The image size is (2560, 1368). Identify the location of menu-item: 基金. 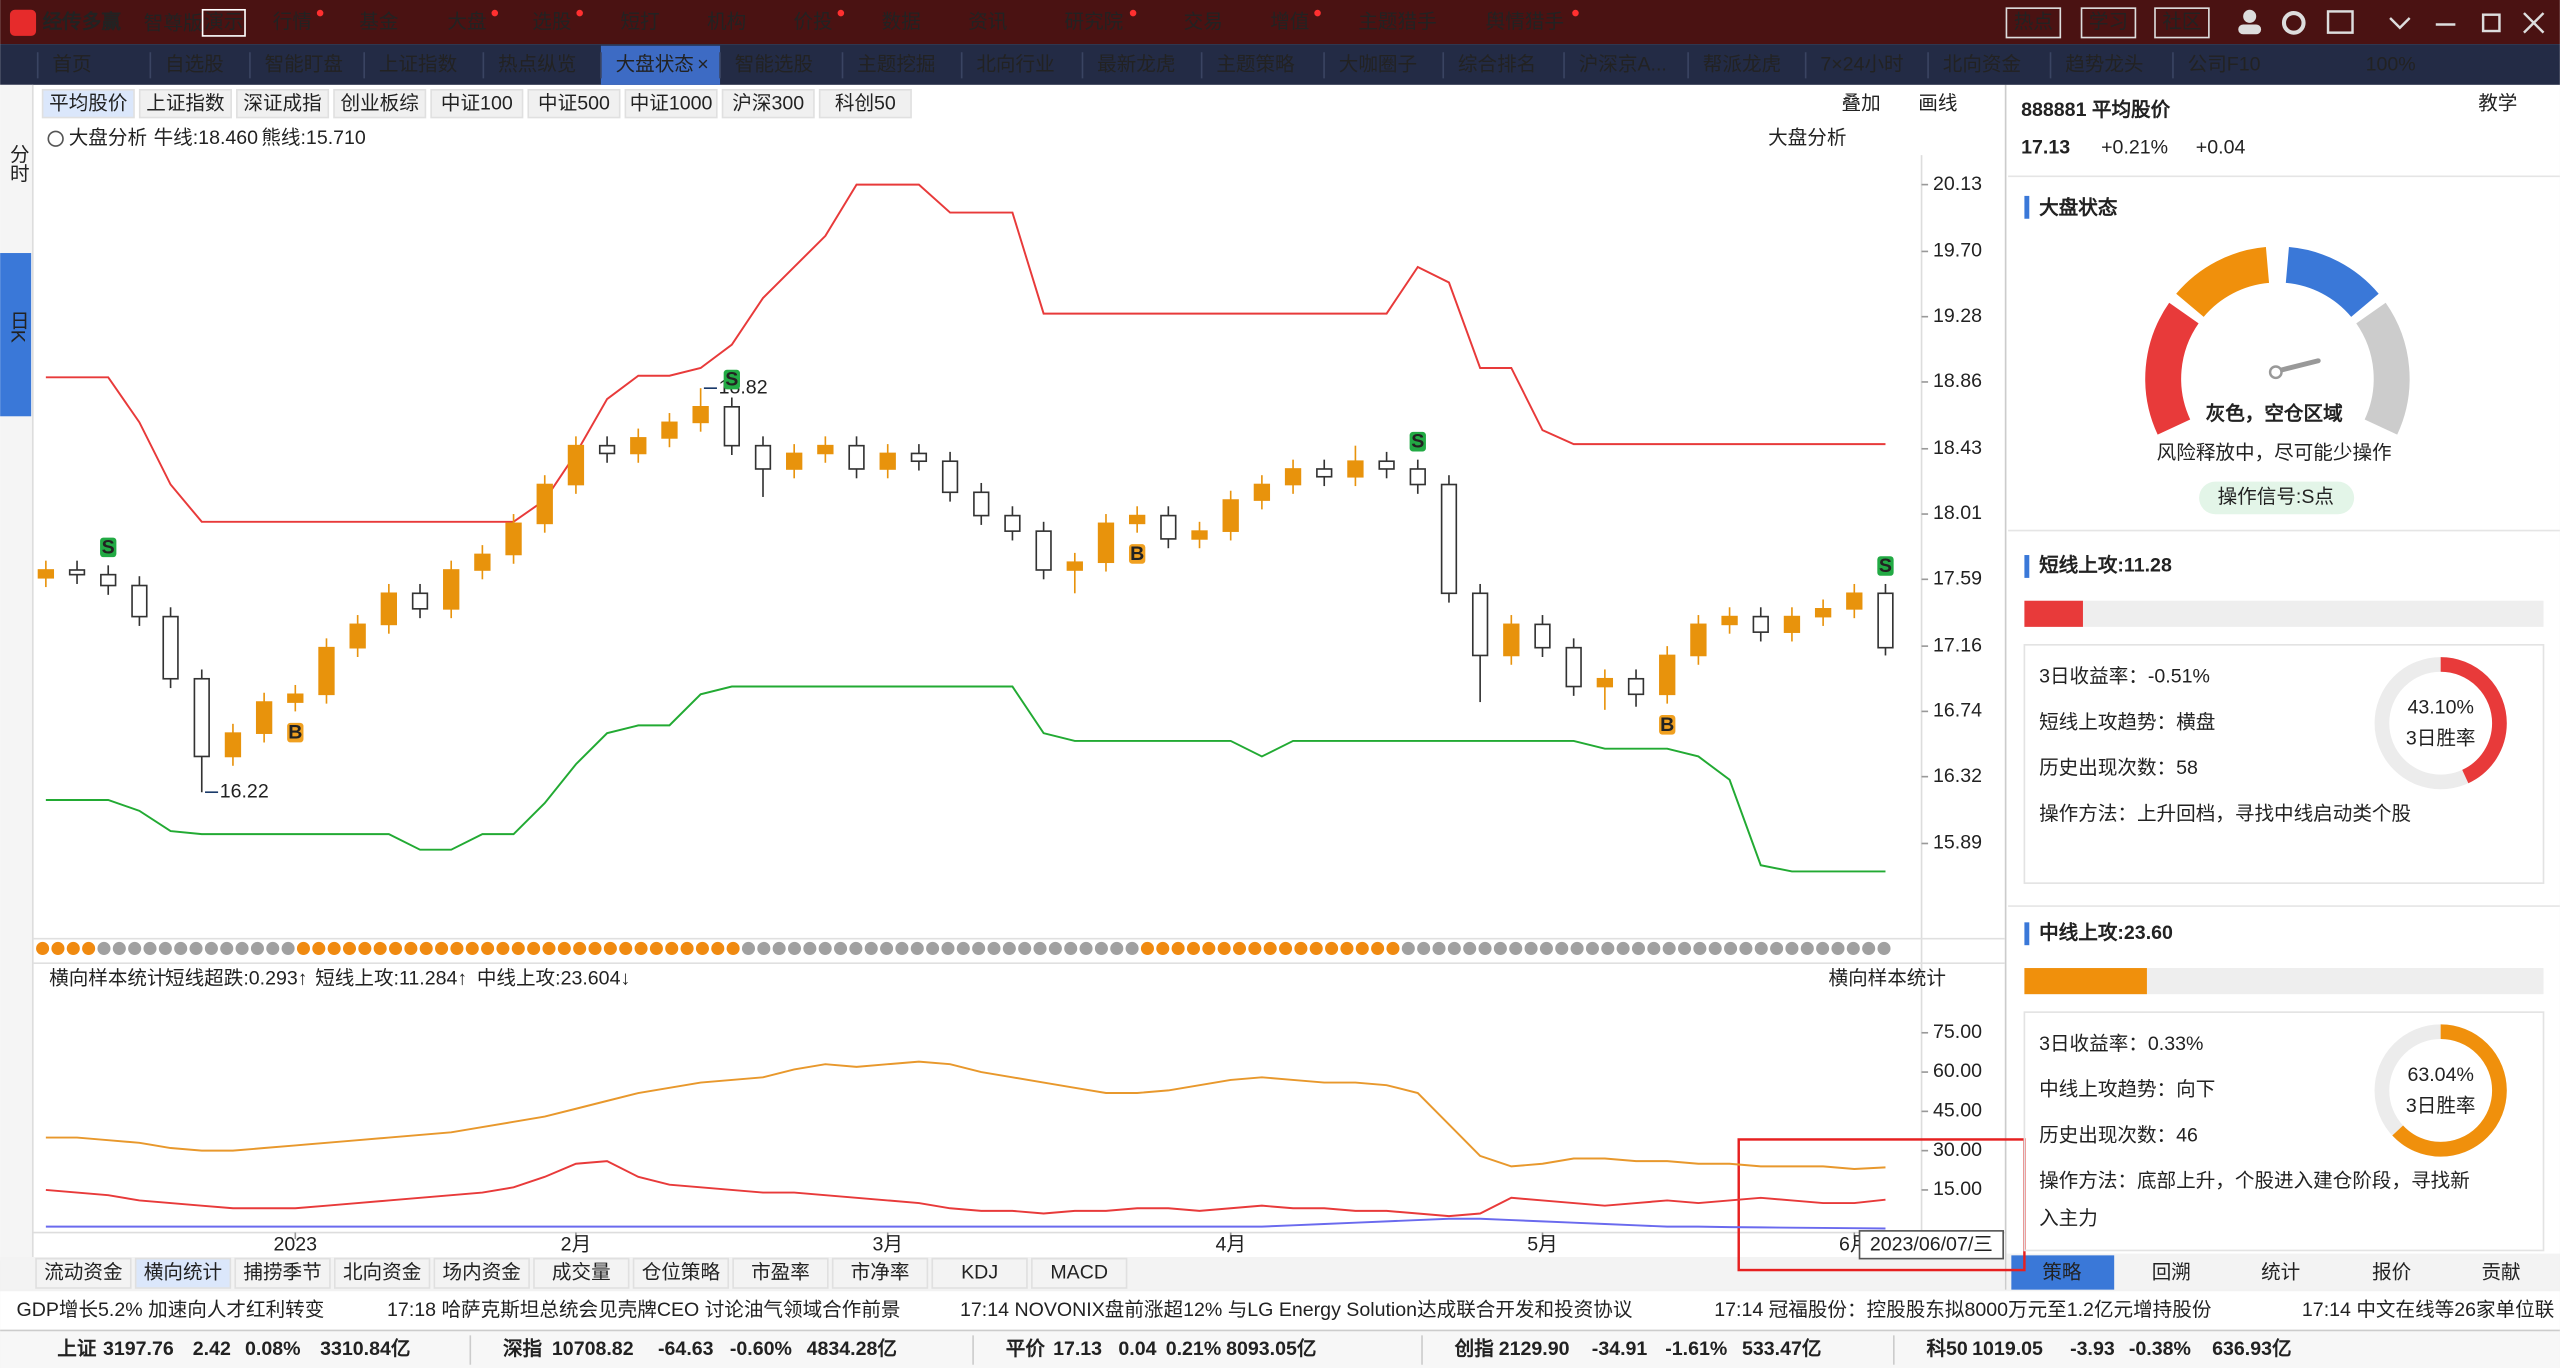
(379, 22).